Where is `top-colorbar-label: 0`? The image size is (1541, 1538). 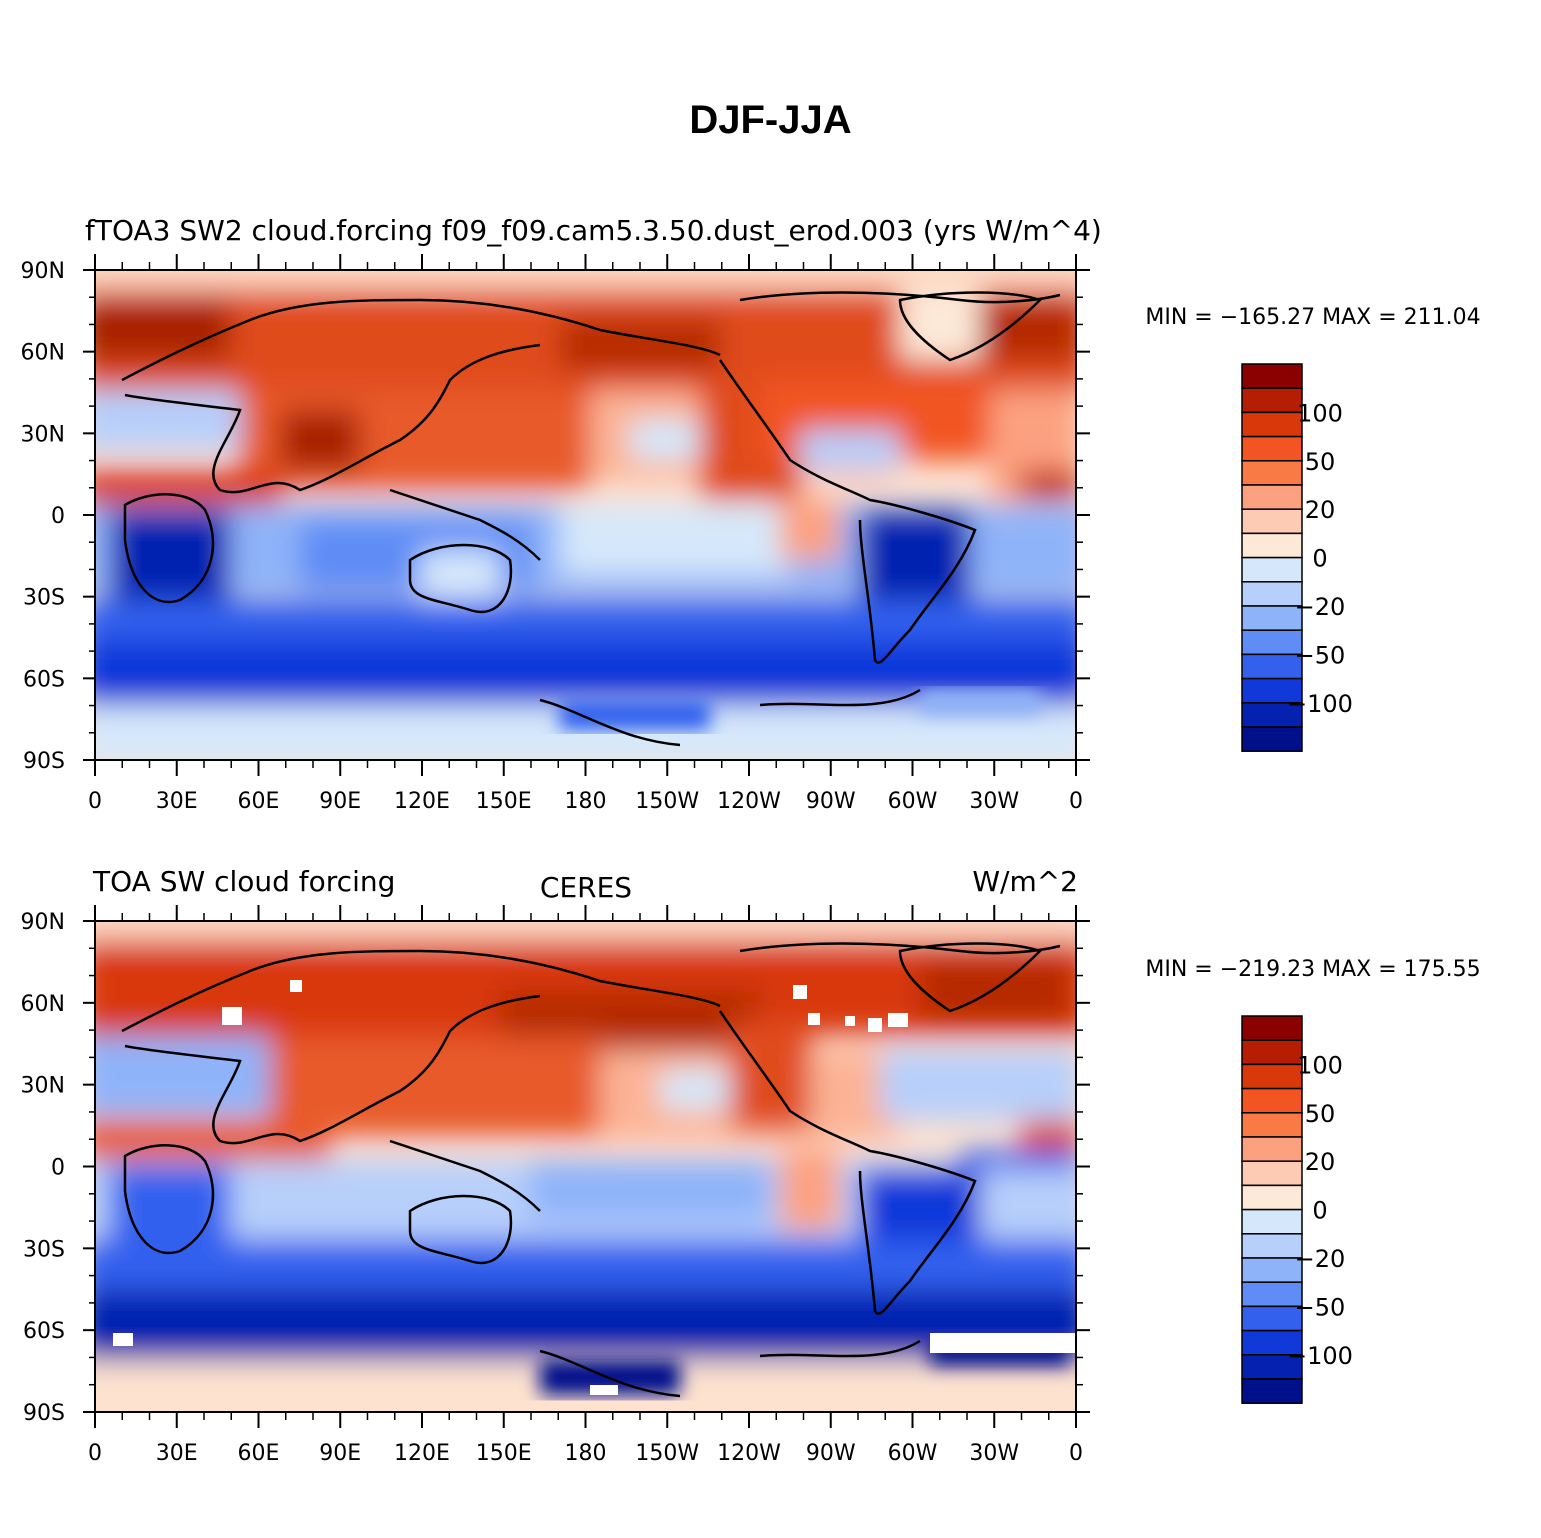 top-colorbar-label: 0 is located at coordinates (1319, 559).